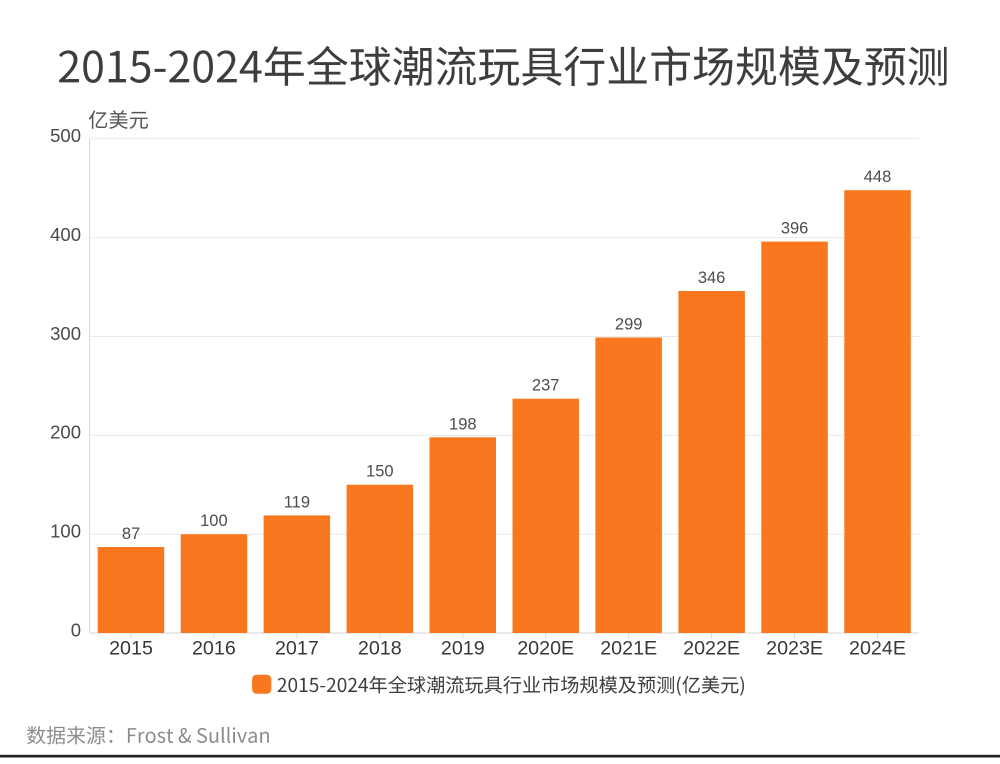 Image resolution: width=1000 pixels, height=764 pixels. What do you see at coordinates (463, 424) in the screenshot?
I see `svg-text: 198` at bounding box center [463, 424].